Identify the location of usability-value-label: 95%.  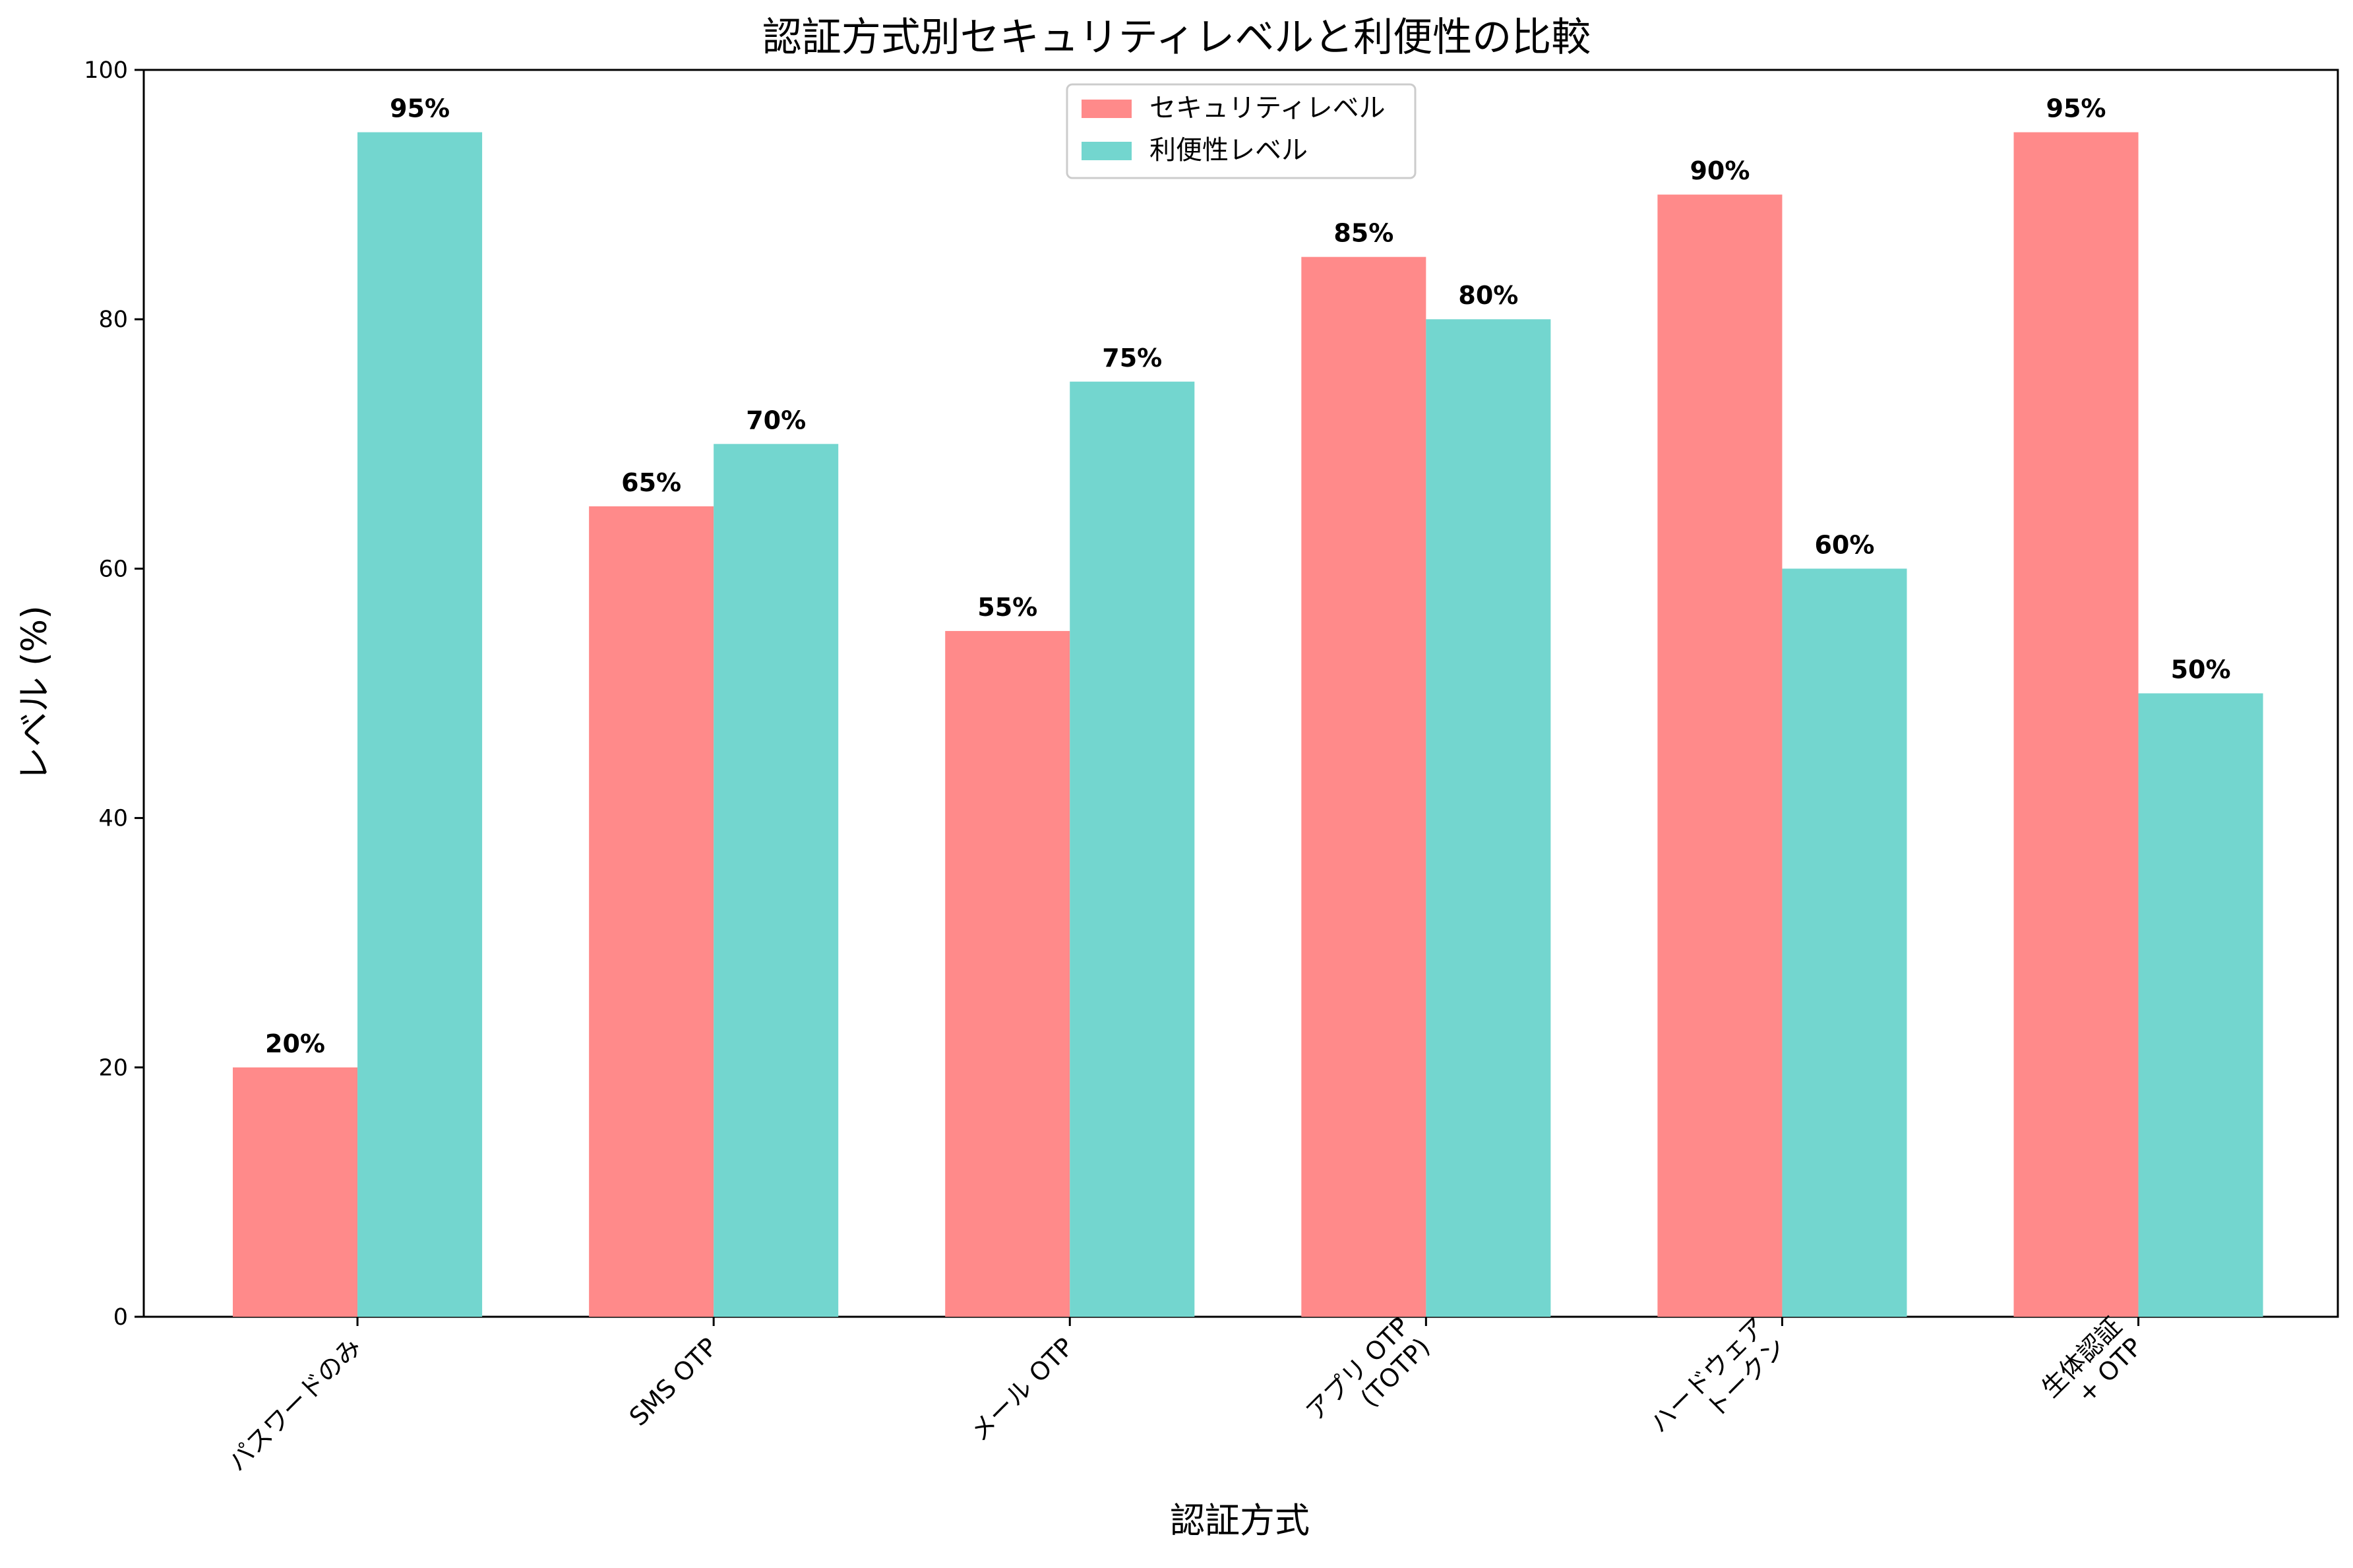
(420, 108).